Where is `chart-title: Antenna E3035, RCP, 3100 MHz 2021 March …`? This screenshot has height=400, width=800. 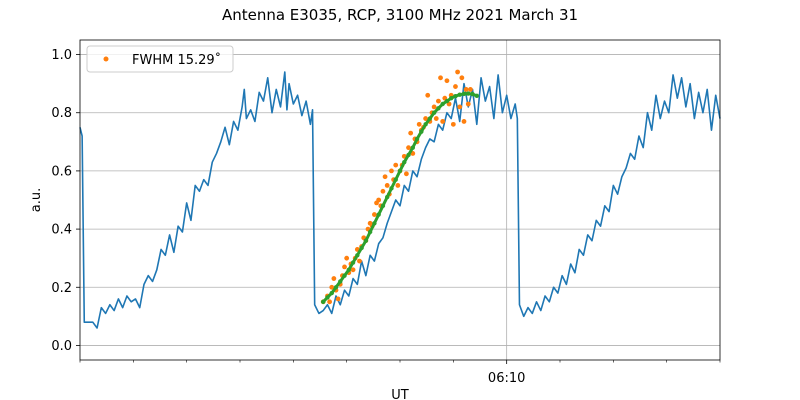 chart-title: Antenna E3035, RCP, 3100 MHz 2021 March … is located at coordinates (400, 15).